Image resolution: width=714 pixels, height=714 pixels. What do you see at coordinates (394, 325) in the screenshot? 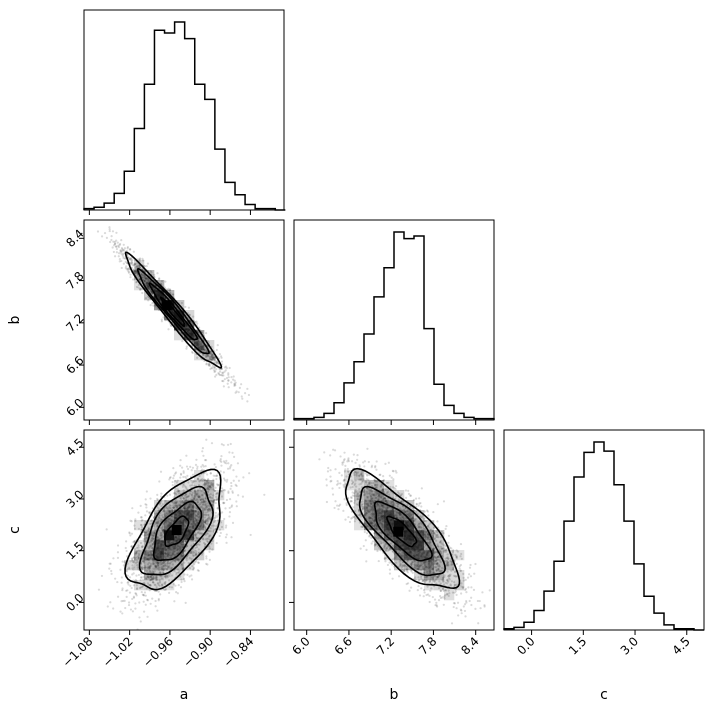
I see `histogram-b` at bounding box center [394, 325].